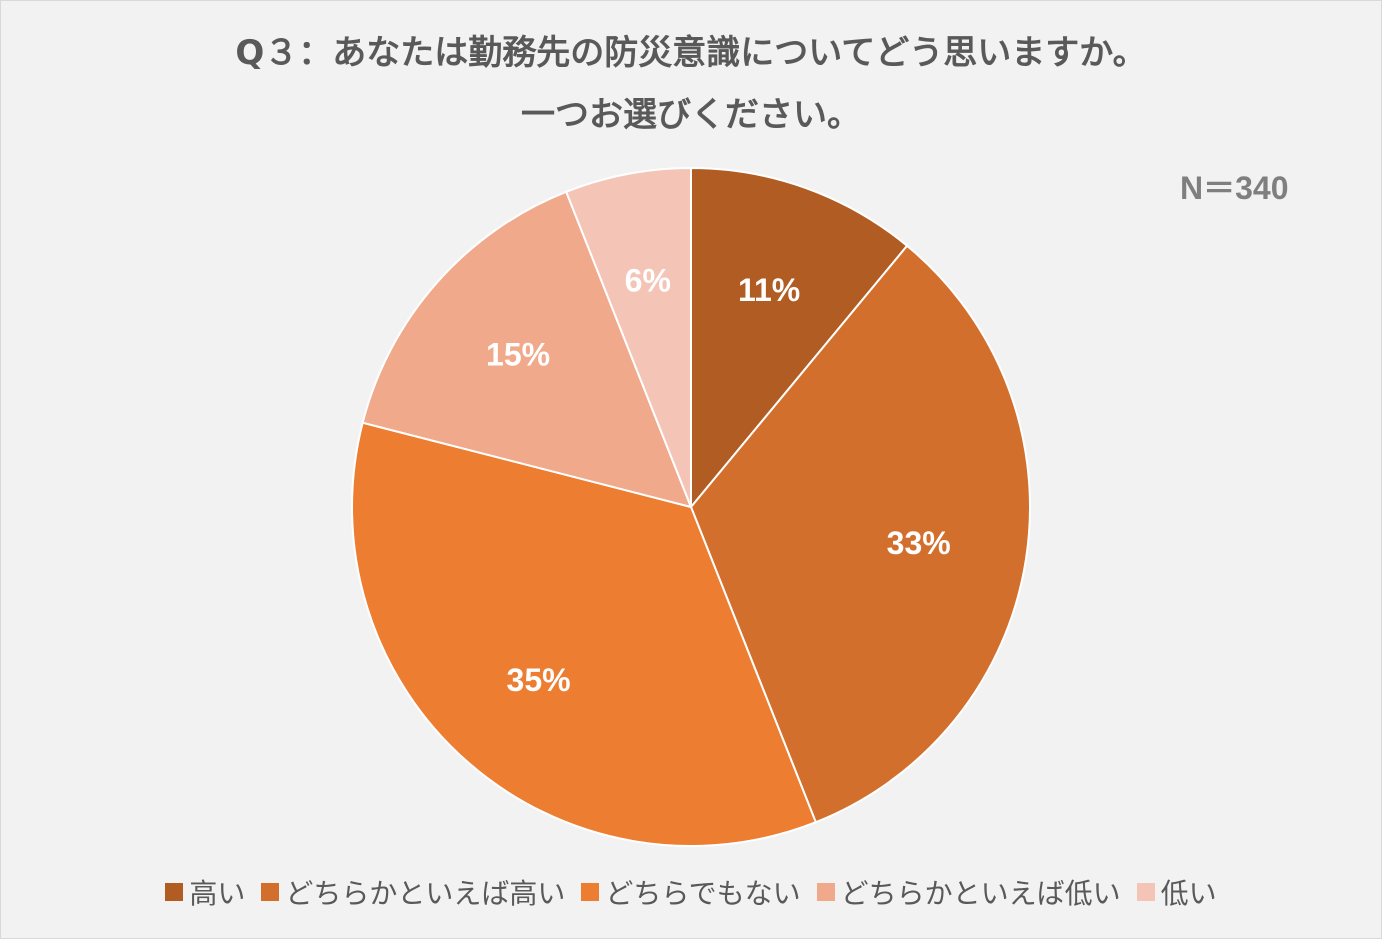  I want to click on pie-slice-low, so click(628, 337).